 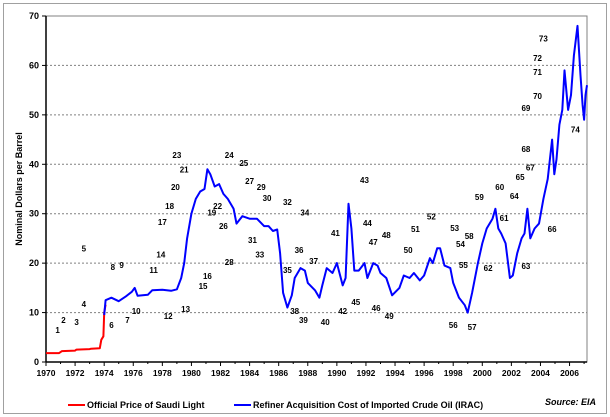 What do you see at coordinates (220, 373) in the screenshot?
I see `x-tick-label: 1982` at bounding box center [220, 373].